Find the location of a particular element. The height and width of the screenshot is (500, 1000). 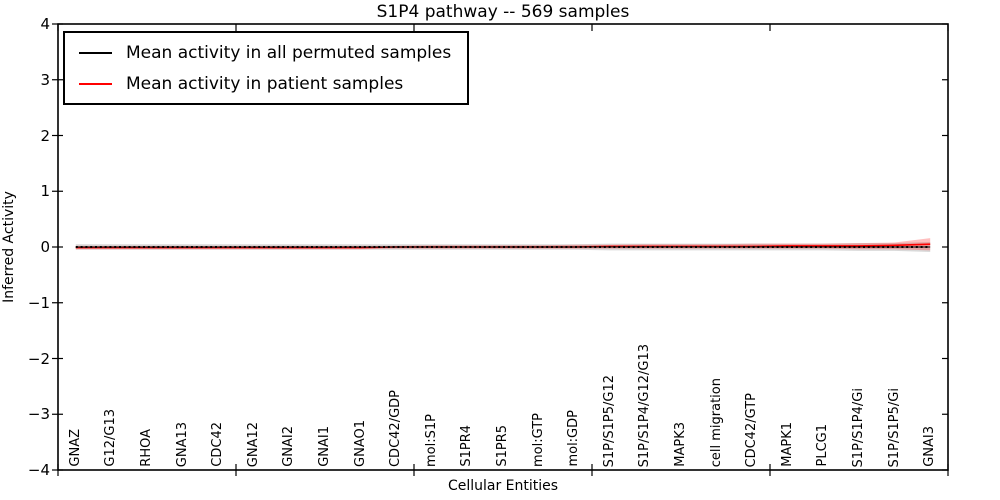

x-tick-label: GNAI2 is located at coordinates (289, 446).